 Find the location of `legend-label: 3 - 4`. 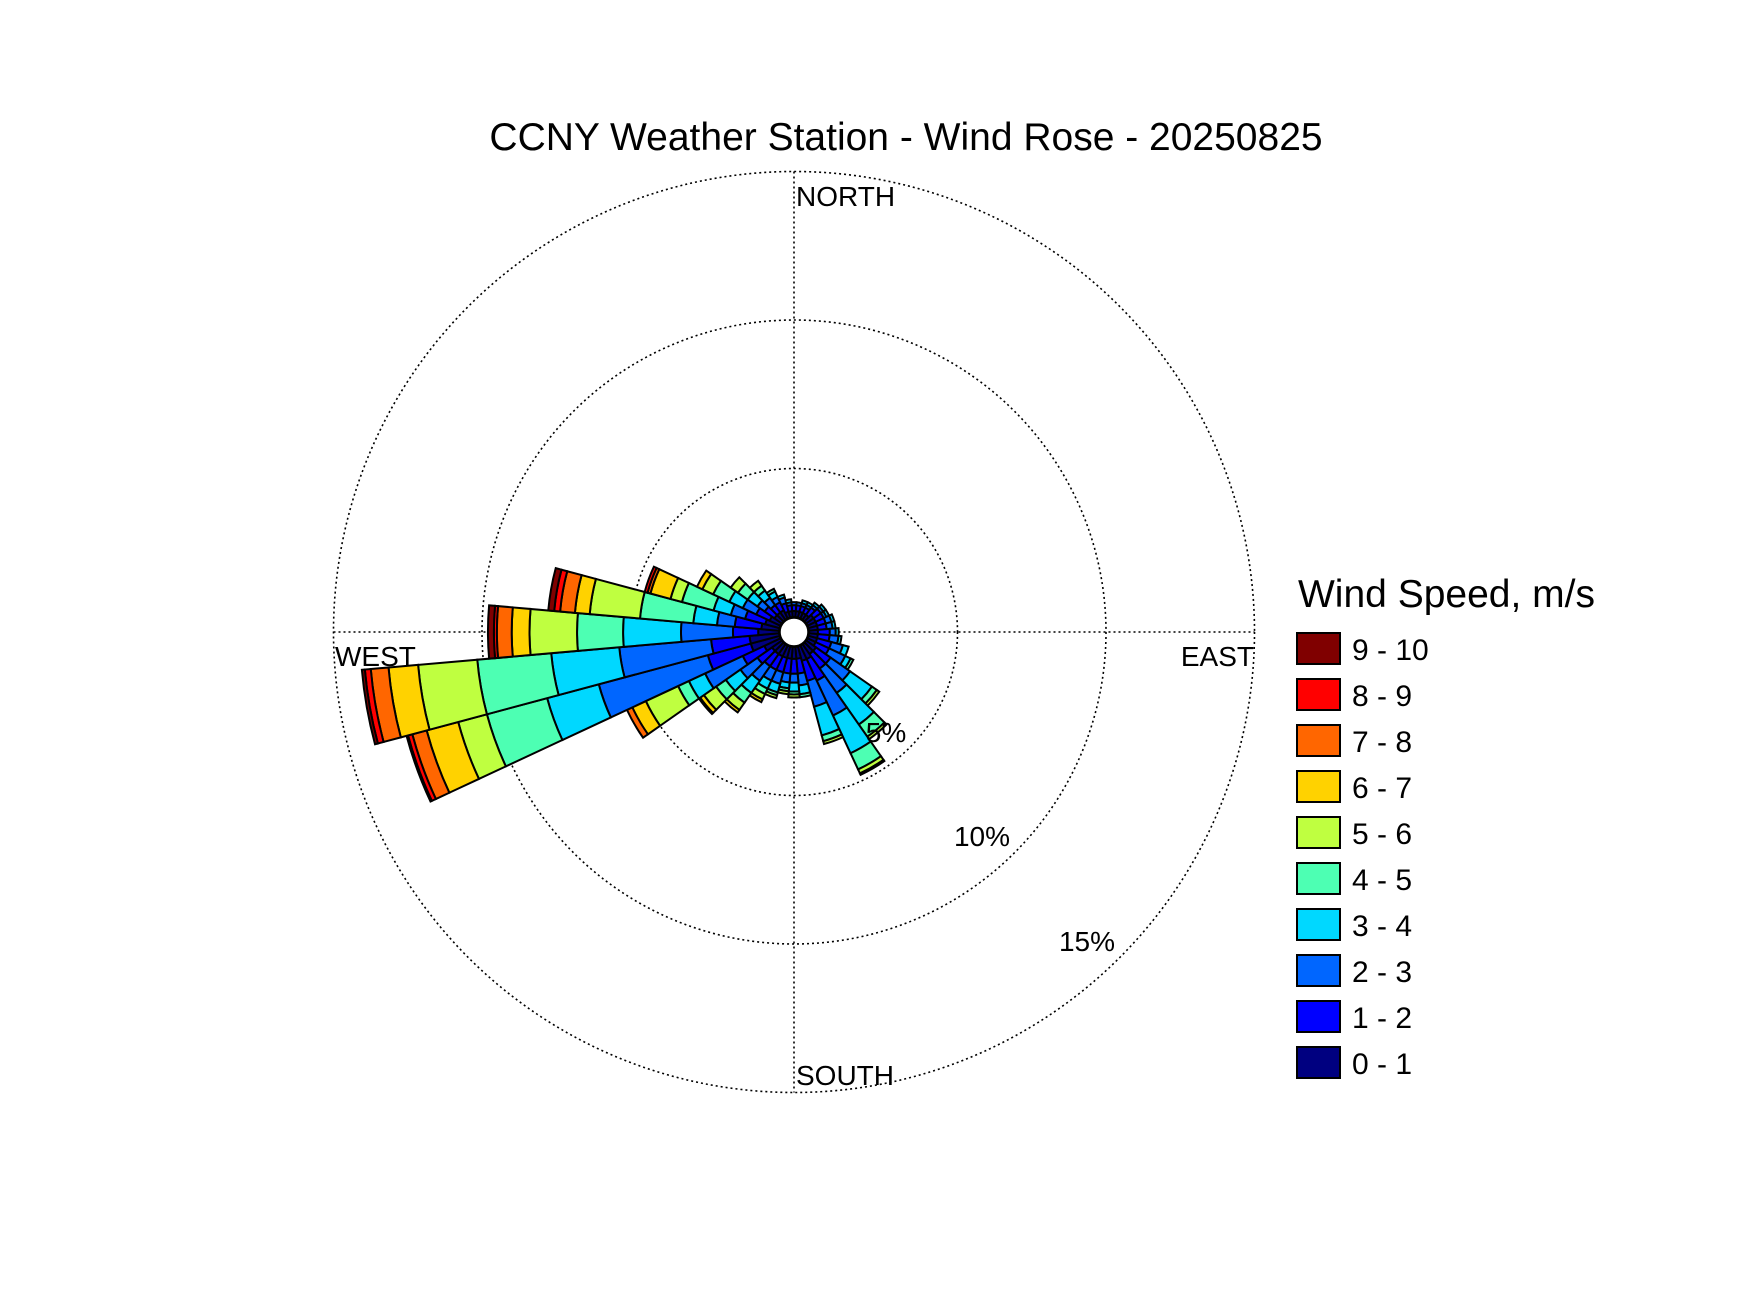

legend-label: 3 - 4 is located at coordinates (1382, 926).